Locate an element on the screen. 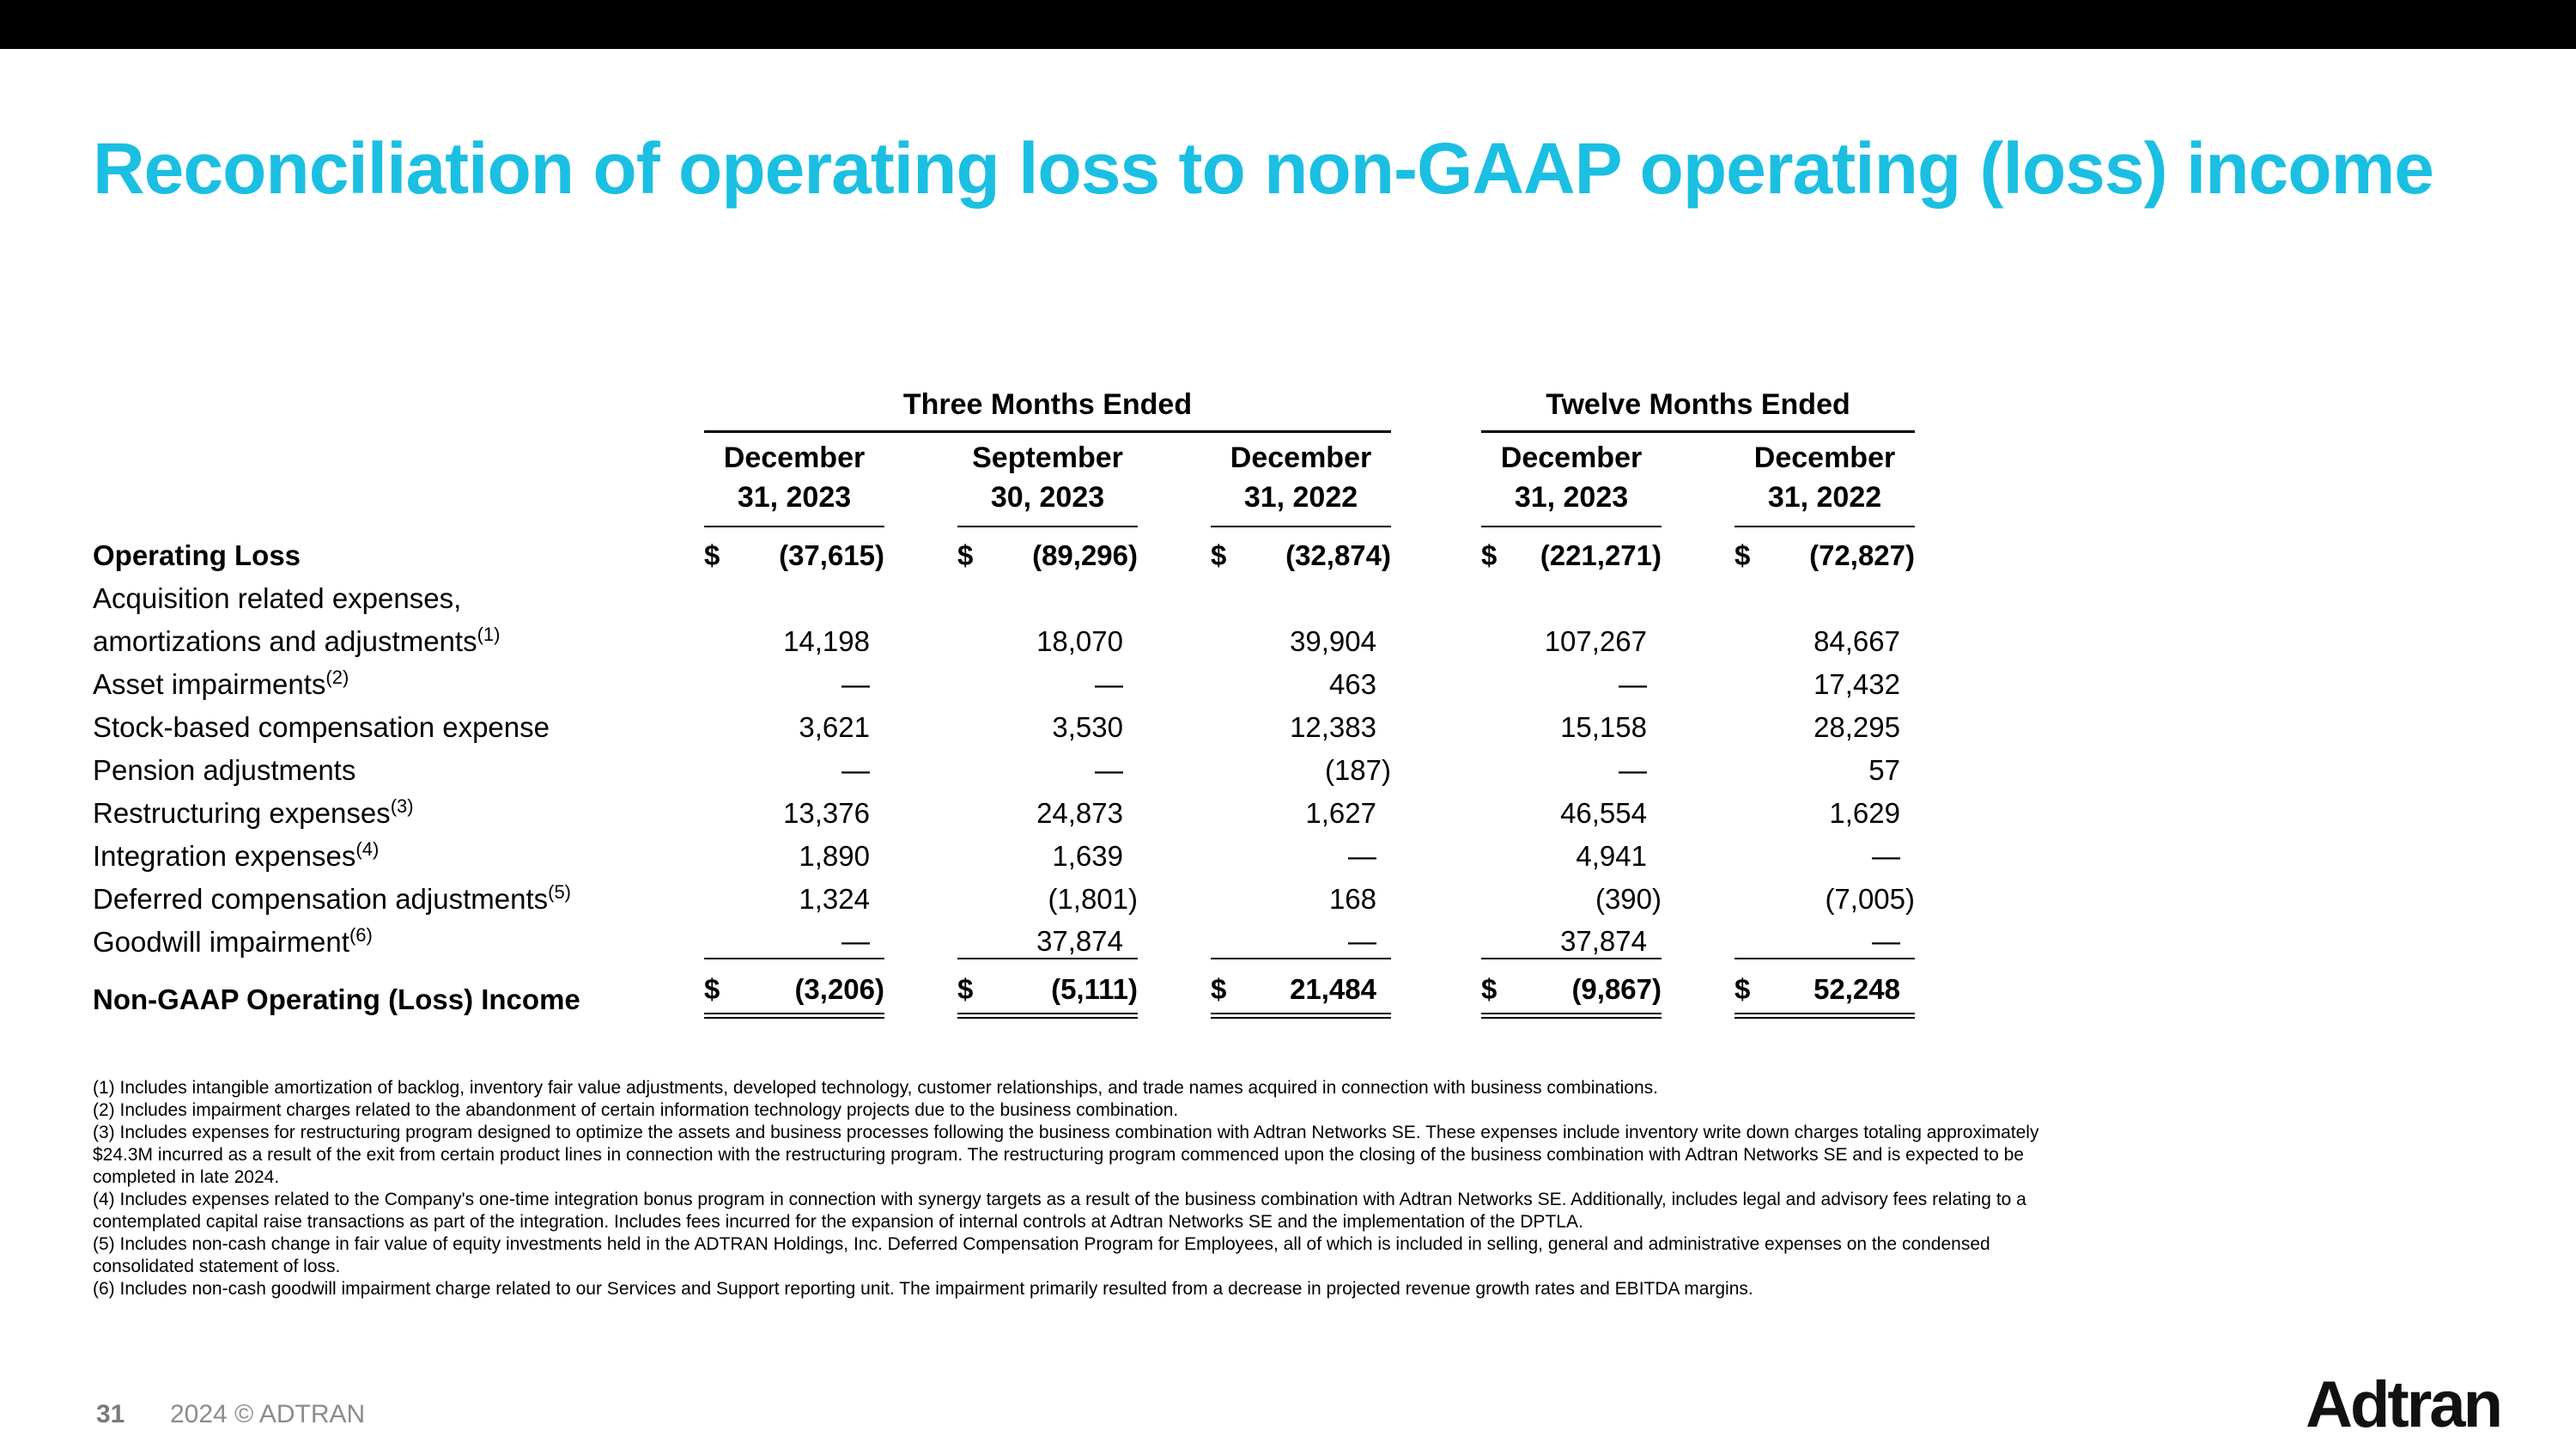 The height and width of the screenshot is (1449, 2576). amount-cell: 1,639 is located at coordinates (1087, 856).